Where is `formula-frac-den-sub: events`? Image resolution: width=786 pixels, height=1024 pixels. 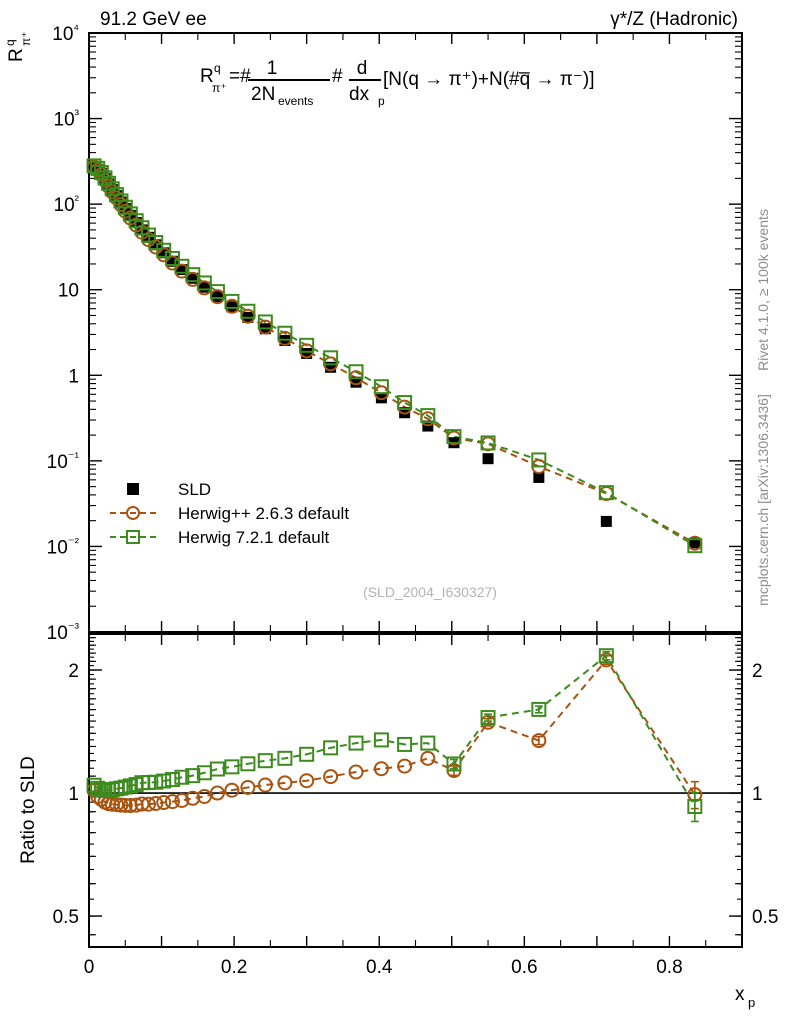
formula-frac-den-sub: events is located at coordinates (295, 101).